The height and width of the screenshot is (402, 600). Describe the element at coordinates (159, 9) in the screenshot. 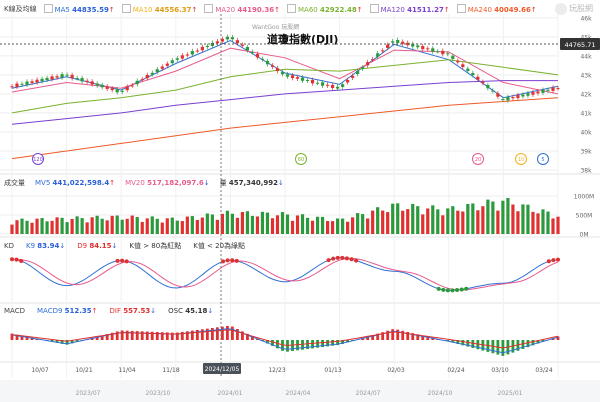

I see `ma10-legend: MA10 44556.37↑` at that location.